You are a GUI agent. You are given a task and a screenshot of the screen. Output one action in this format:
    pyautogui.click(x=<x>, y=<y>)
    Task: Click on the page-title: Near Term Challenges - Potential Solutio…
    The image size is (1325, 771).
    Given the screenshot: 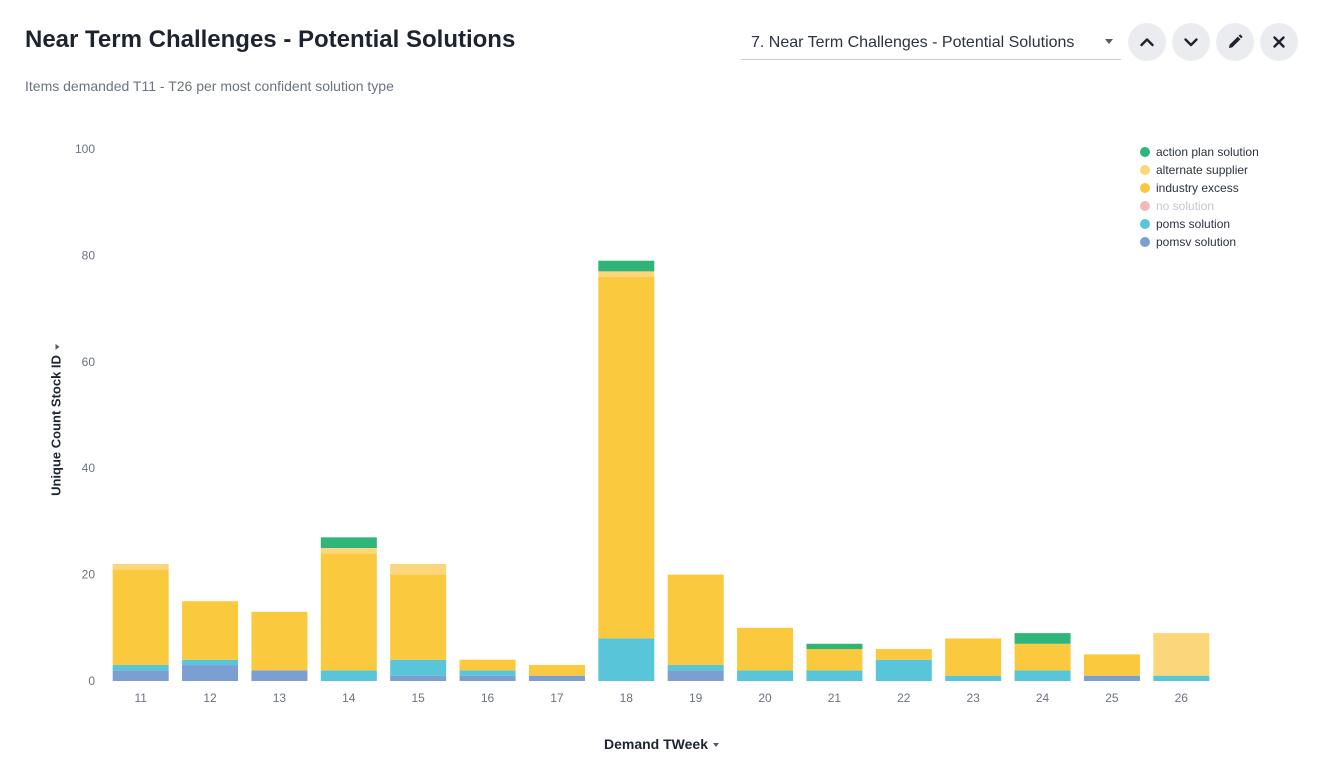 What is the action you would take?
    pyautogui.click(x=270, y=39)
    